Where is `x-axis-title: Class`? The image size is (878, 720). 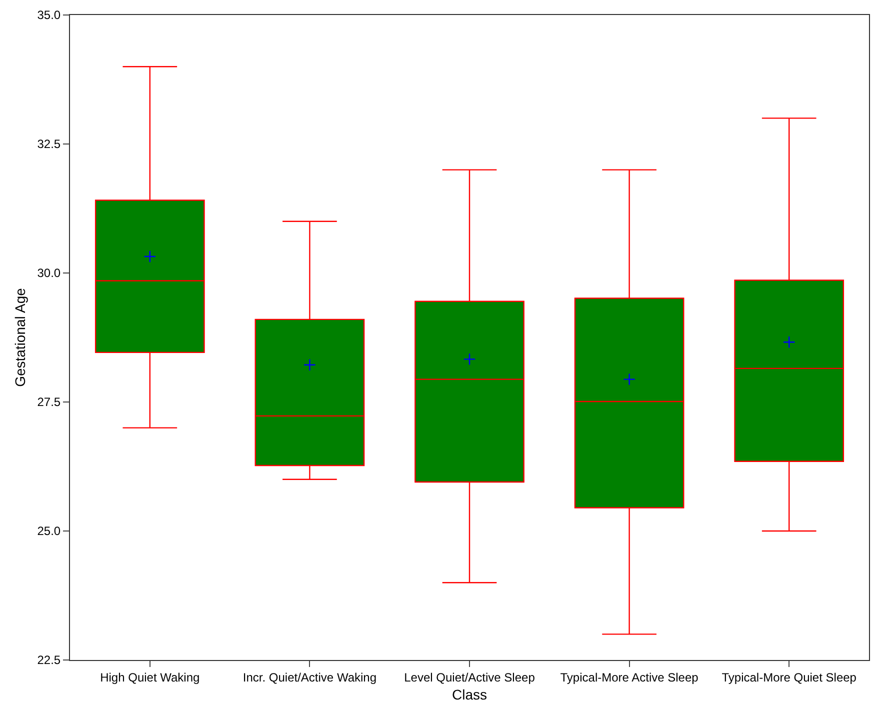
x-axis-title: Class is located at coordinates (470, 694).